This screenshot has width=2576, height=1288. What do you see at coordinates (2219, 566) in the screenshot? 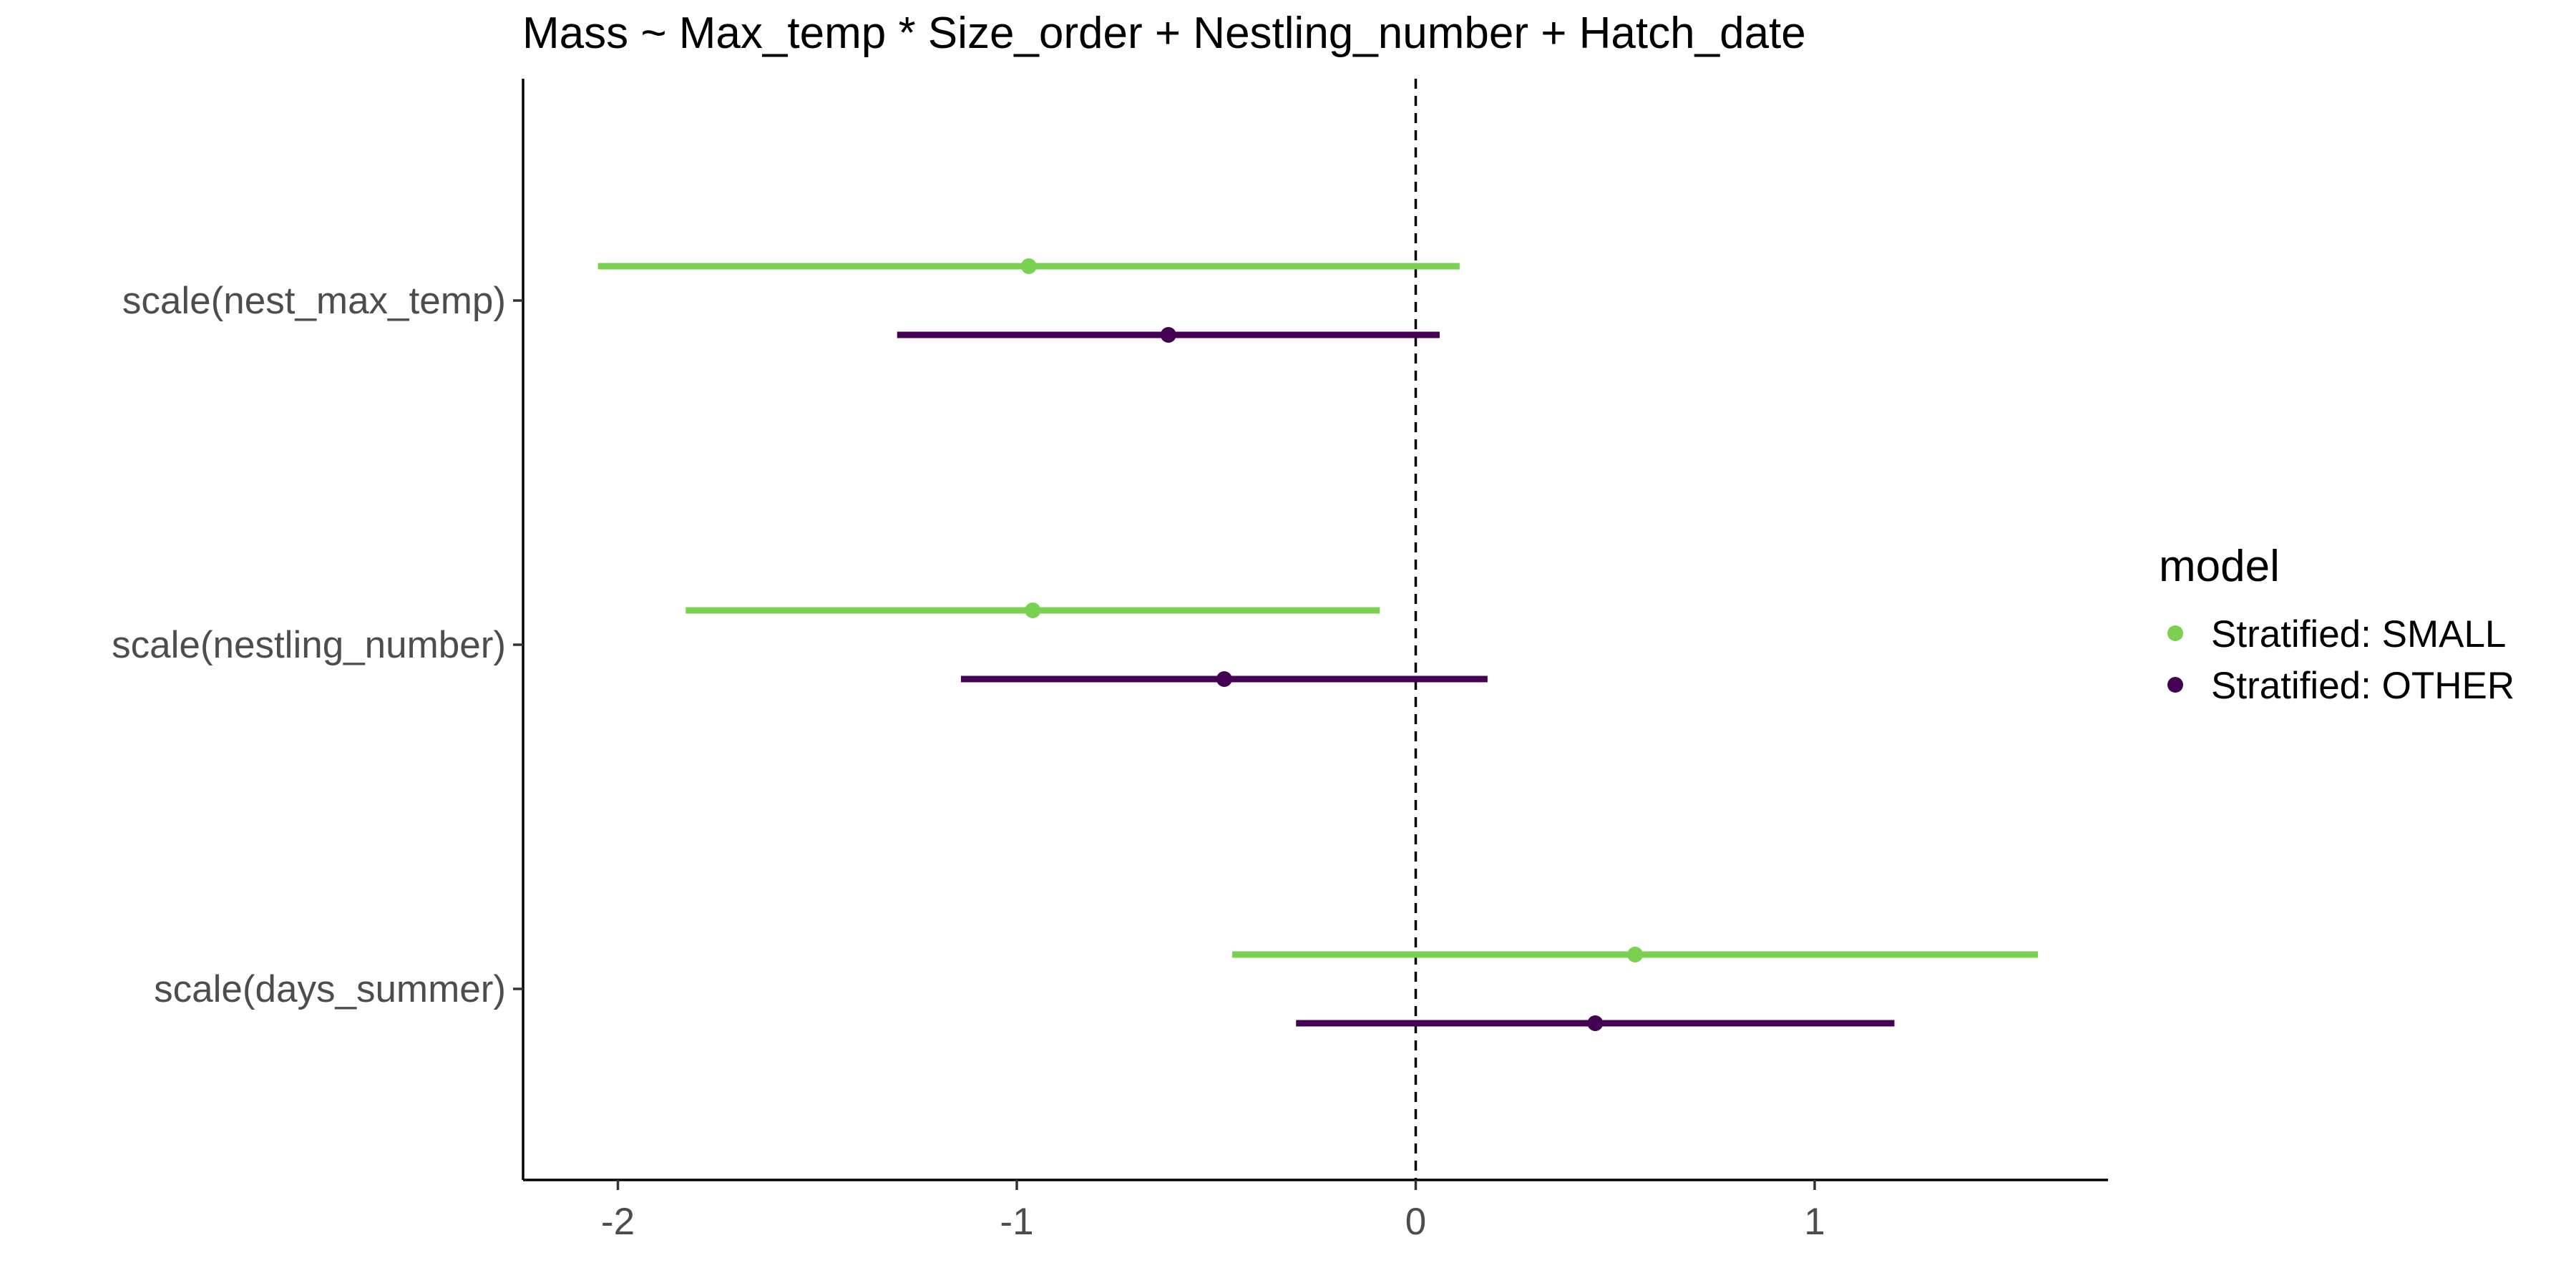
I see `legend-title: model` at bounding box center [2219, 566].